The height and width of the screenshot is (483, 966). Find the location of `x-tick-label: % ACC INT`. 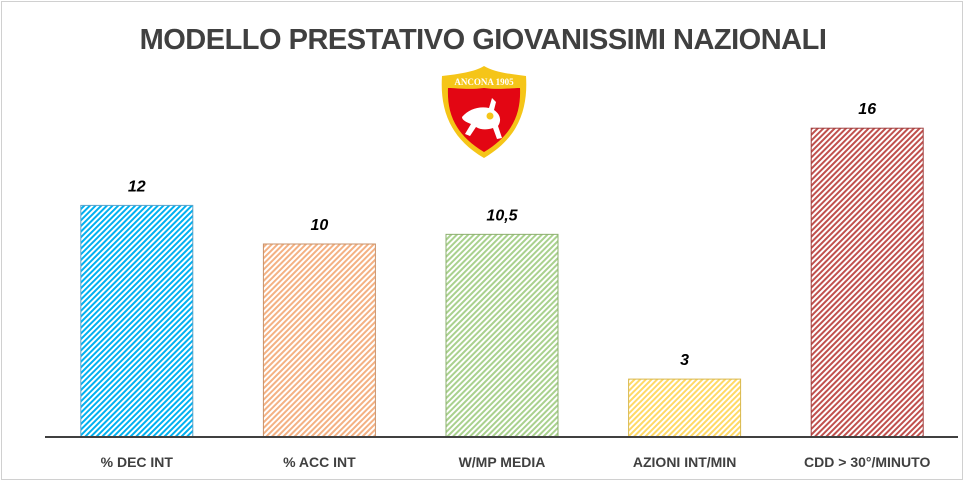

x-tick-label: % ACC INT is located at coordinates (319, 462).